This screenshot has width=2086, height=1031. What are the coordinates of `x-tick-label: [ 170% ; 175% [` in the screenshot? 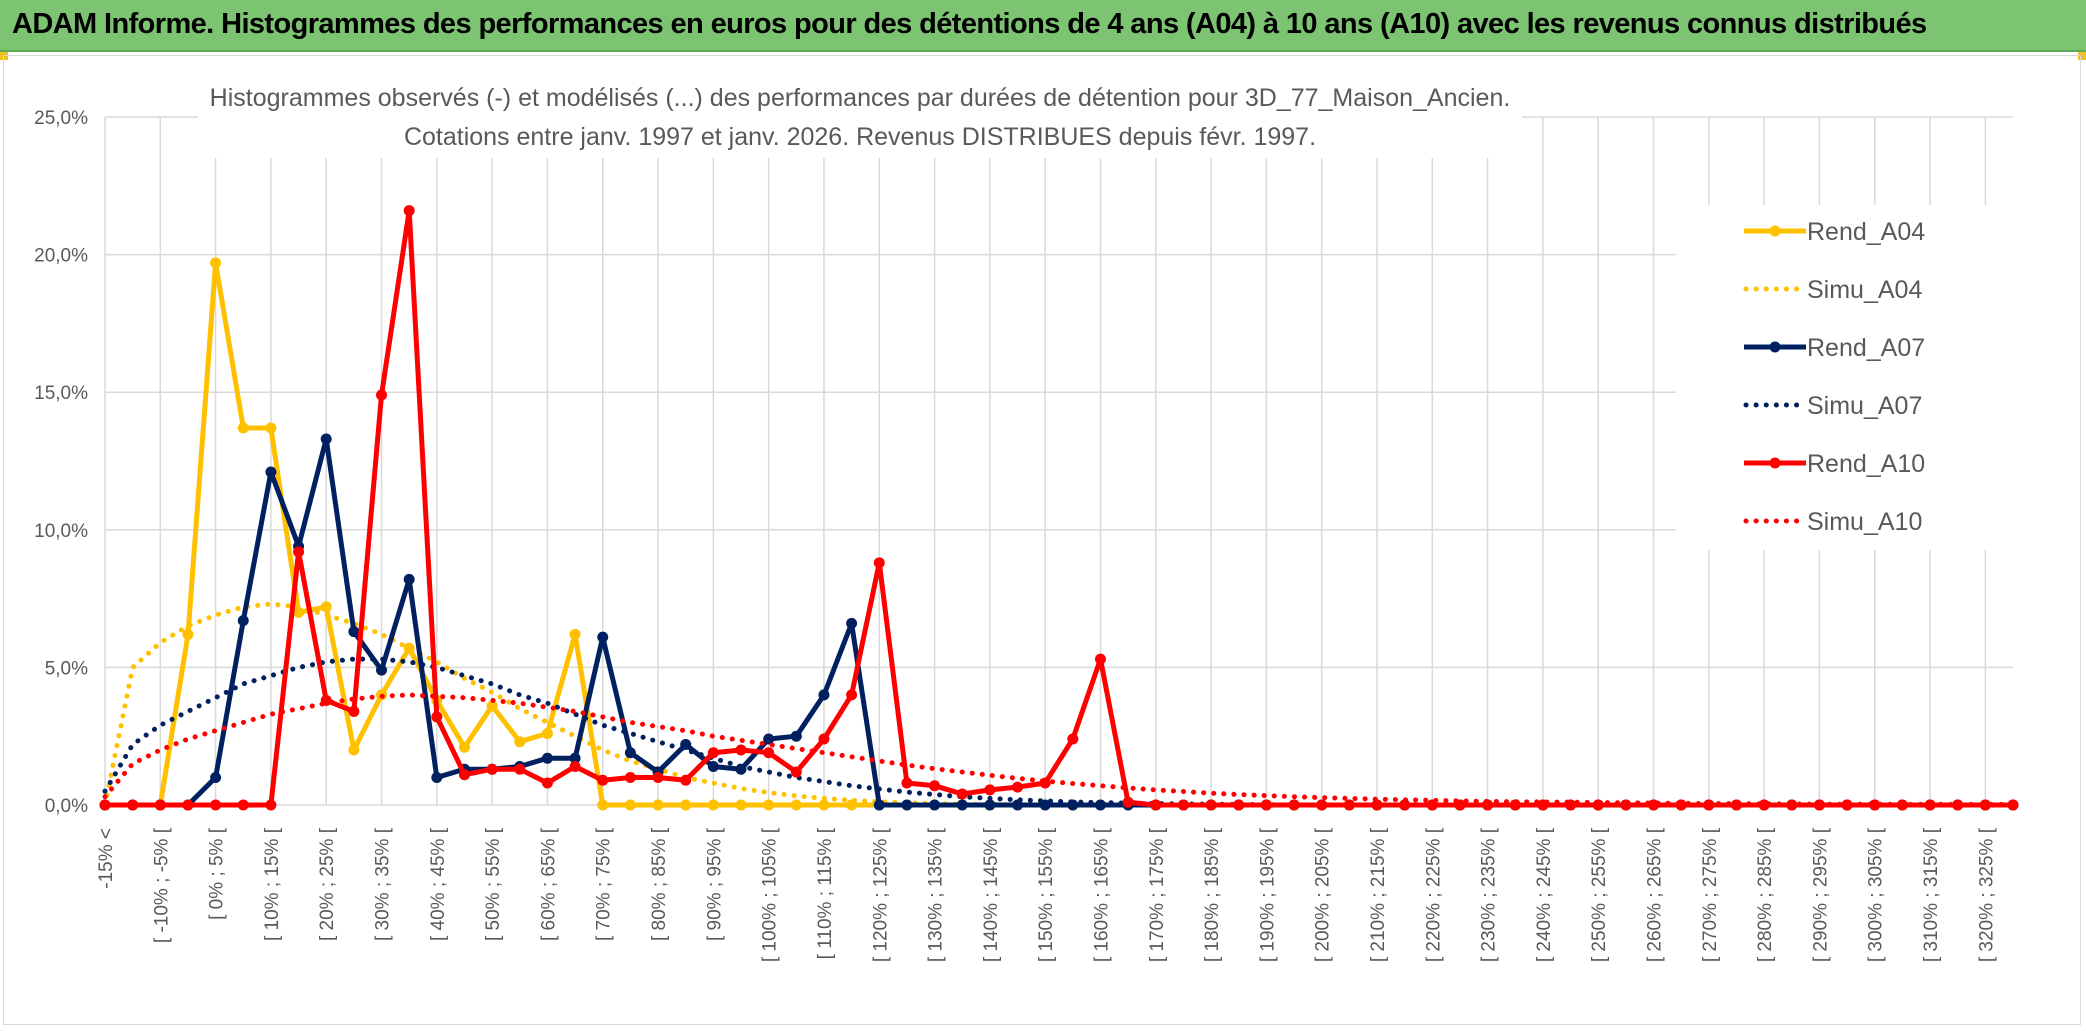 It's located at (1157, 894).